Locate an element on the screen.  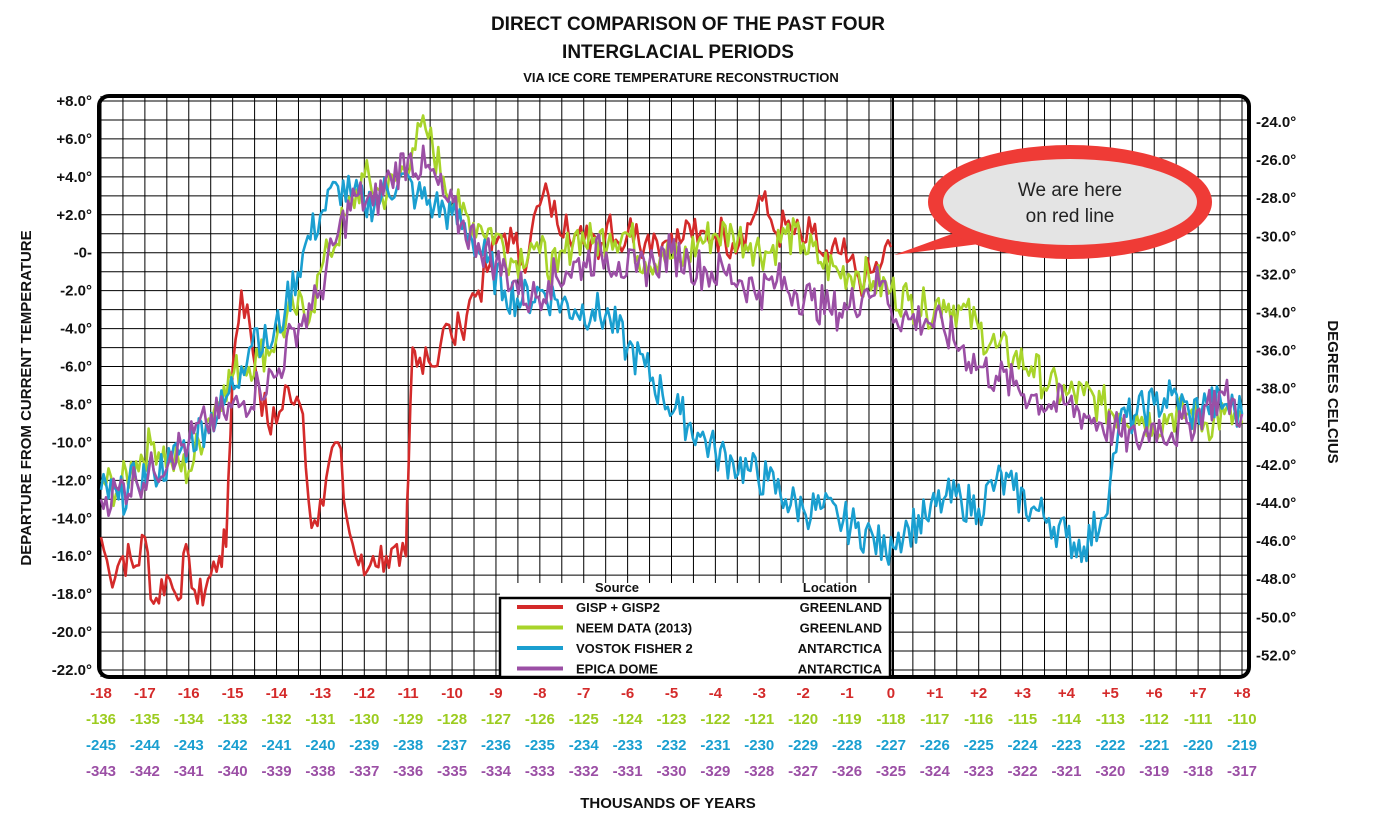
x-tick-label: -324 is located at coordinates (935, 771).